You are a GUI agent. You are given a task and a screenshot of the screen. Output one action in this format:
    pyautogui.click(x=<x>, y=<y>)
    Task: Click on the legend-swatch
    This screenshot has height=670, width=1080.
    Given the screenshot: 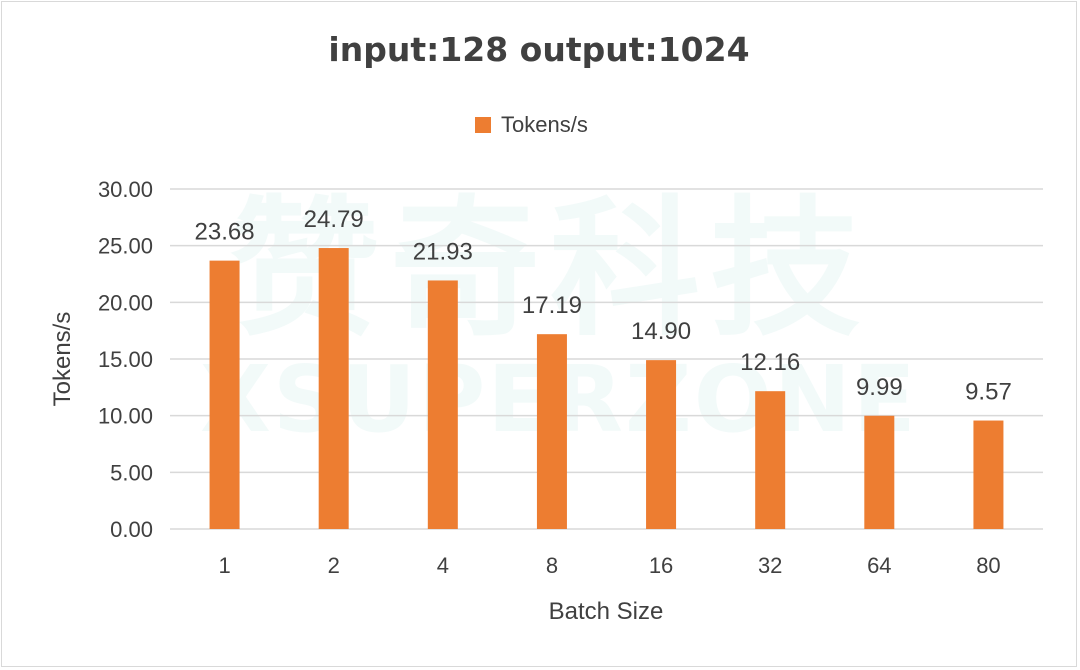 What is the action you would take?
    pyautogui.click(x=483, y=125)
    